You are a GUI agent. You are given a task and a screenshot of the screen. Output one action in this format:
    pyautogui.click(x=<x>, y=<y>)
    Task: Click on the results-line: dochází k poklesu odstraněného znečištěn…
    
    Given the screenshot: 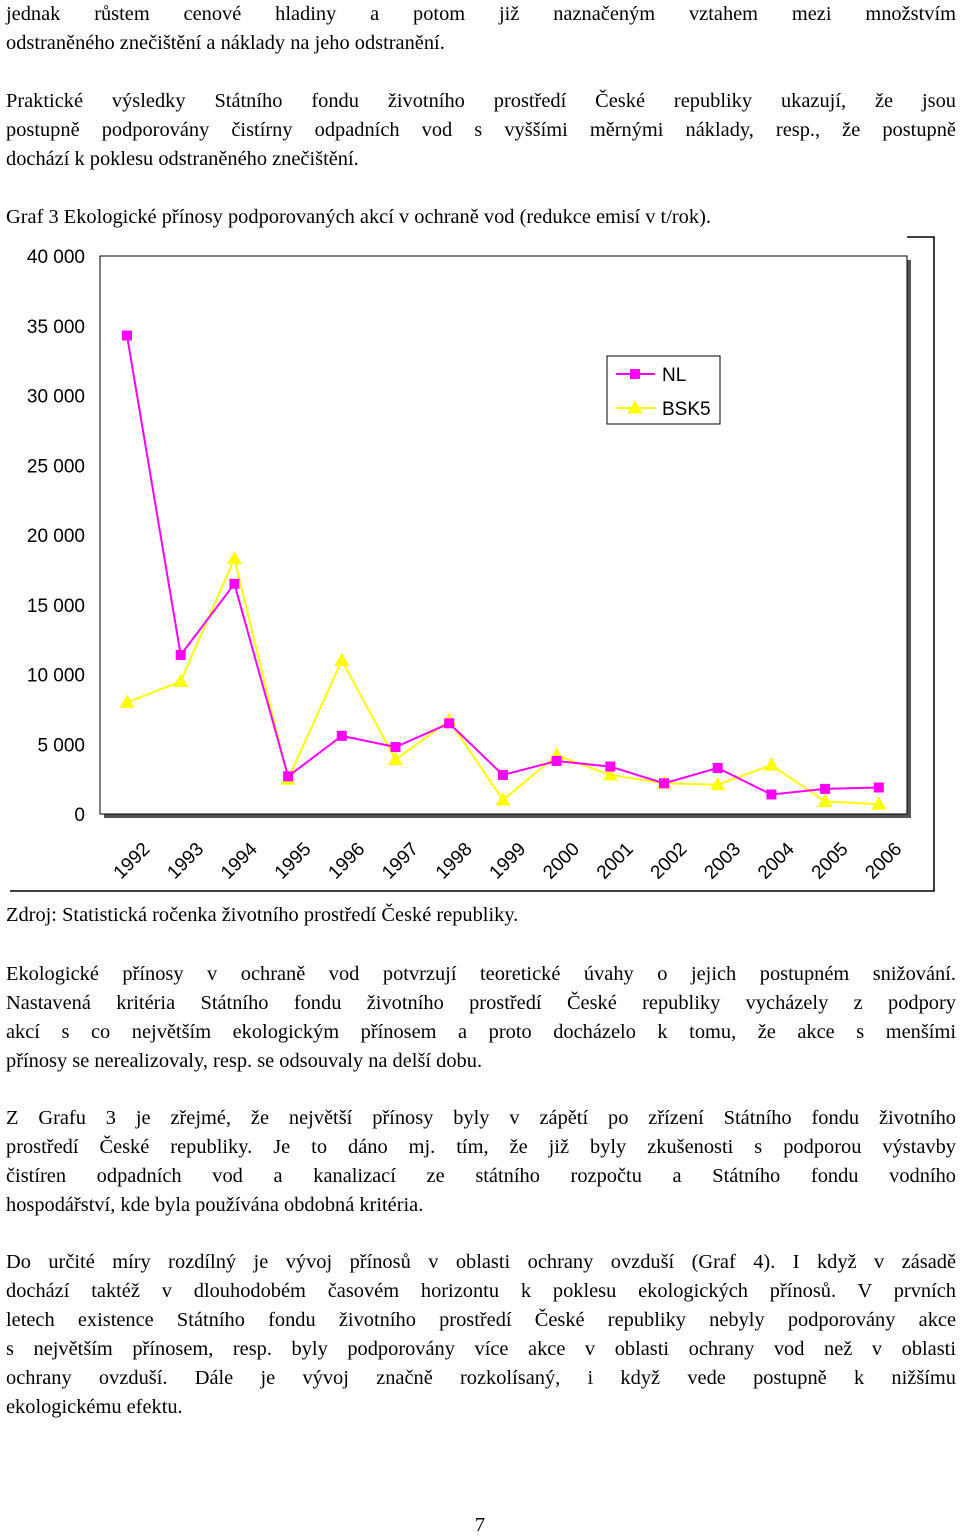 What is the action you would take?
    pyautogui.click(x=182, y=159)
    